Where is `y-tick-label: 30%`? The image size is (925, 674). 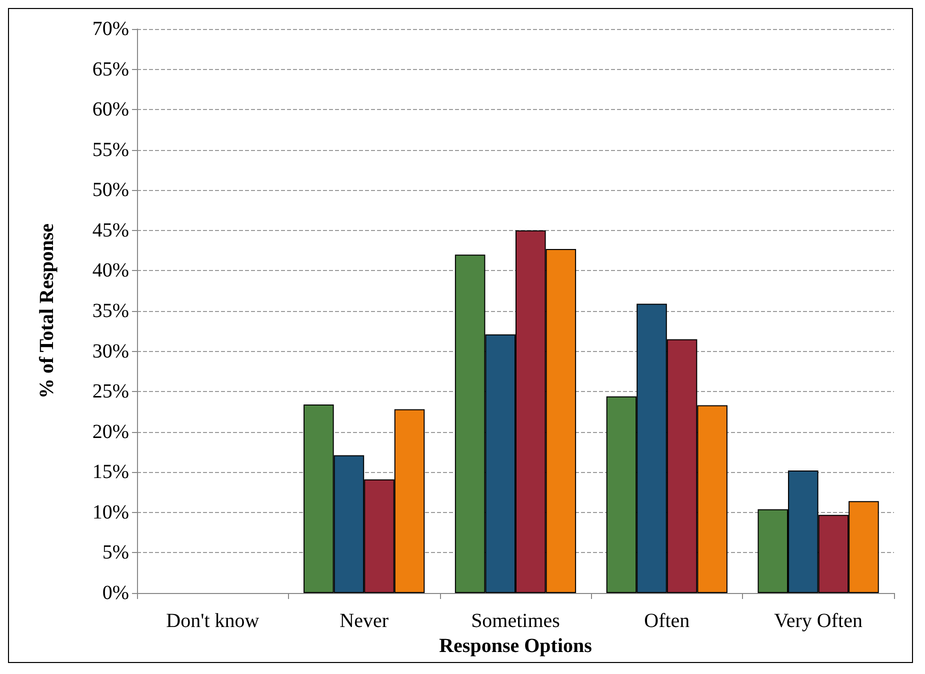
y-tick-label: 30% is located at coordinates (110, 351).